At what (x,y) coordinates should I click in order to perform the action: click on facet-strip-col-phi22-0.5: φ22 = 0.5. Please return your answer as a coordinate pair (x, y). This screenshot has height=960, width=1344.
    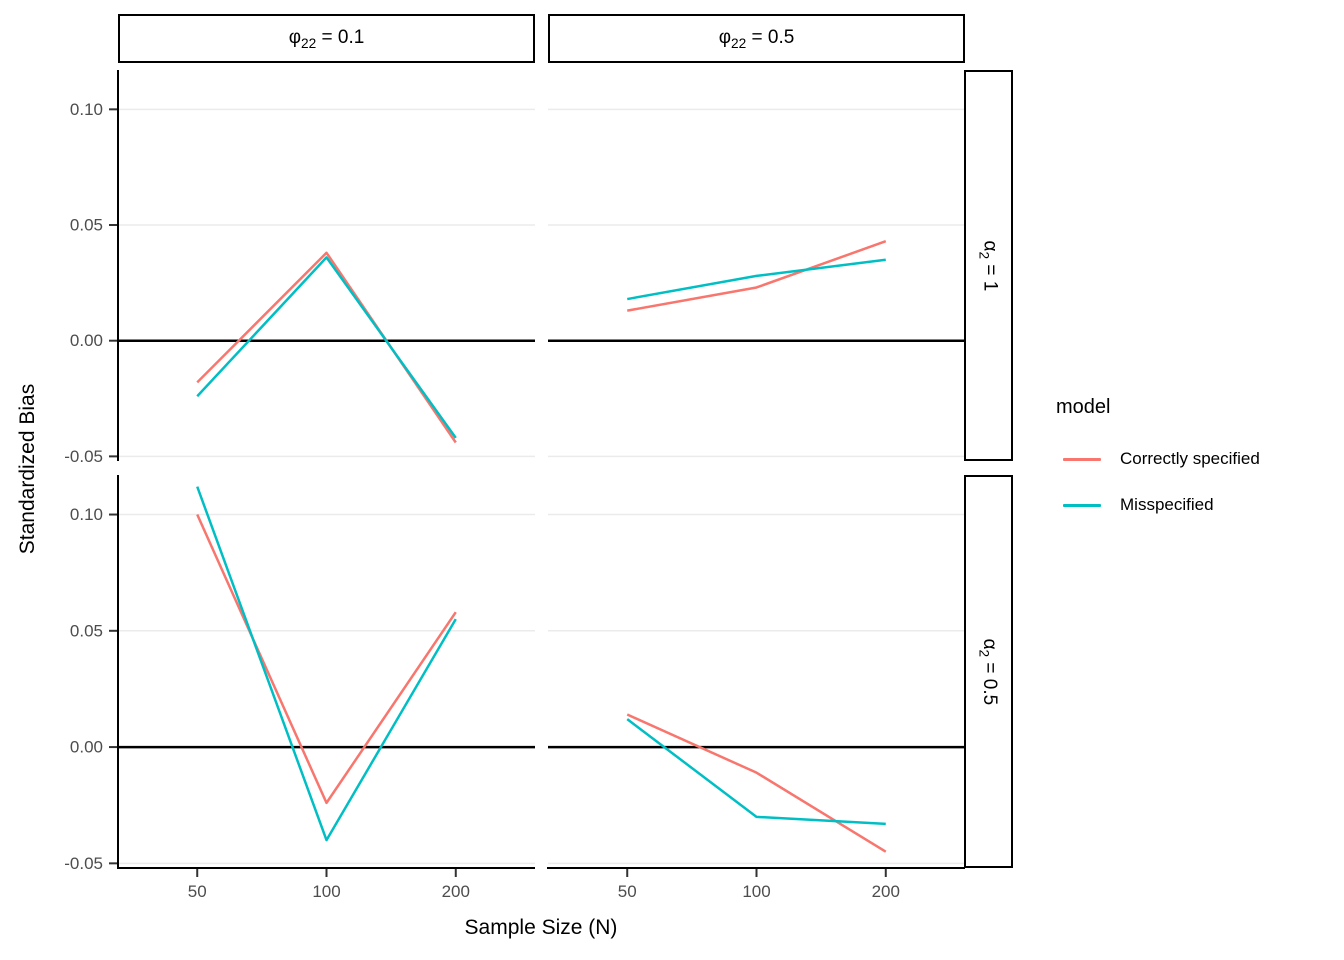
    Looking at the image, I should click on (756, 38).